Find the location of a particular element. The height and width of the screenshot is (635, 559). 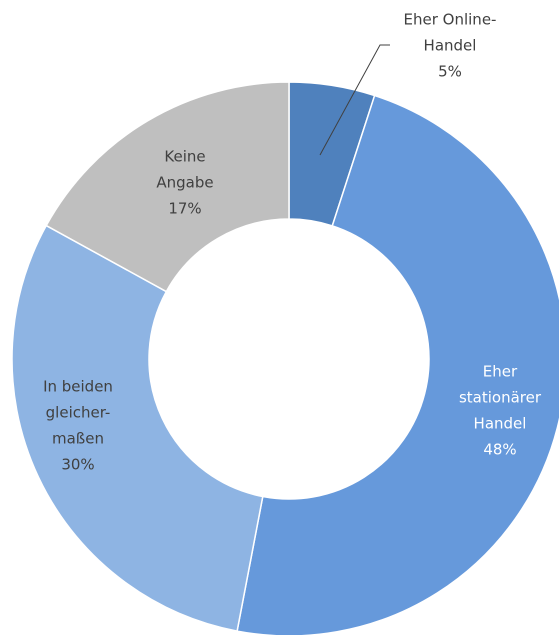

value-label: 5% is located at coordinates (450, 72).